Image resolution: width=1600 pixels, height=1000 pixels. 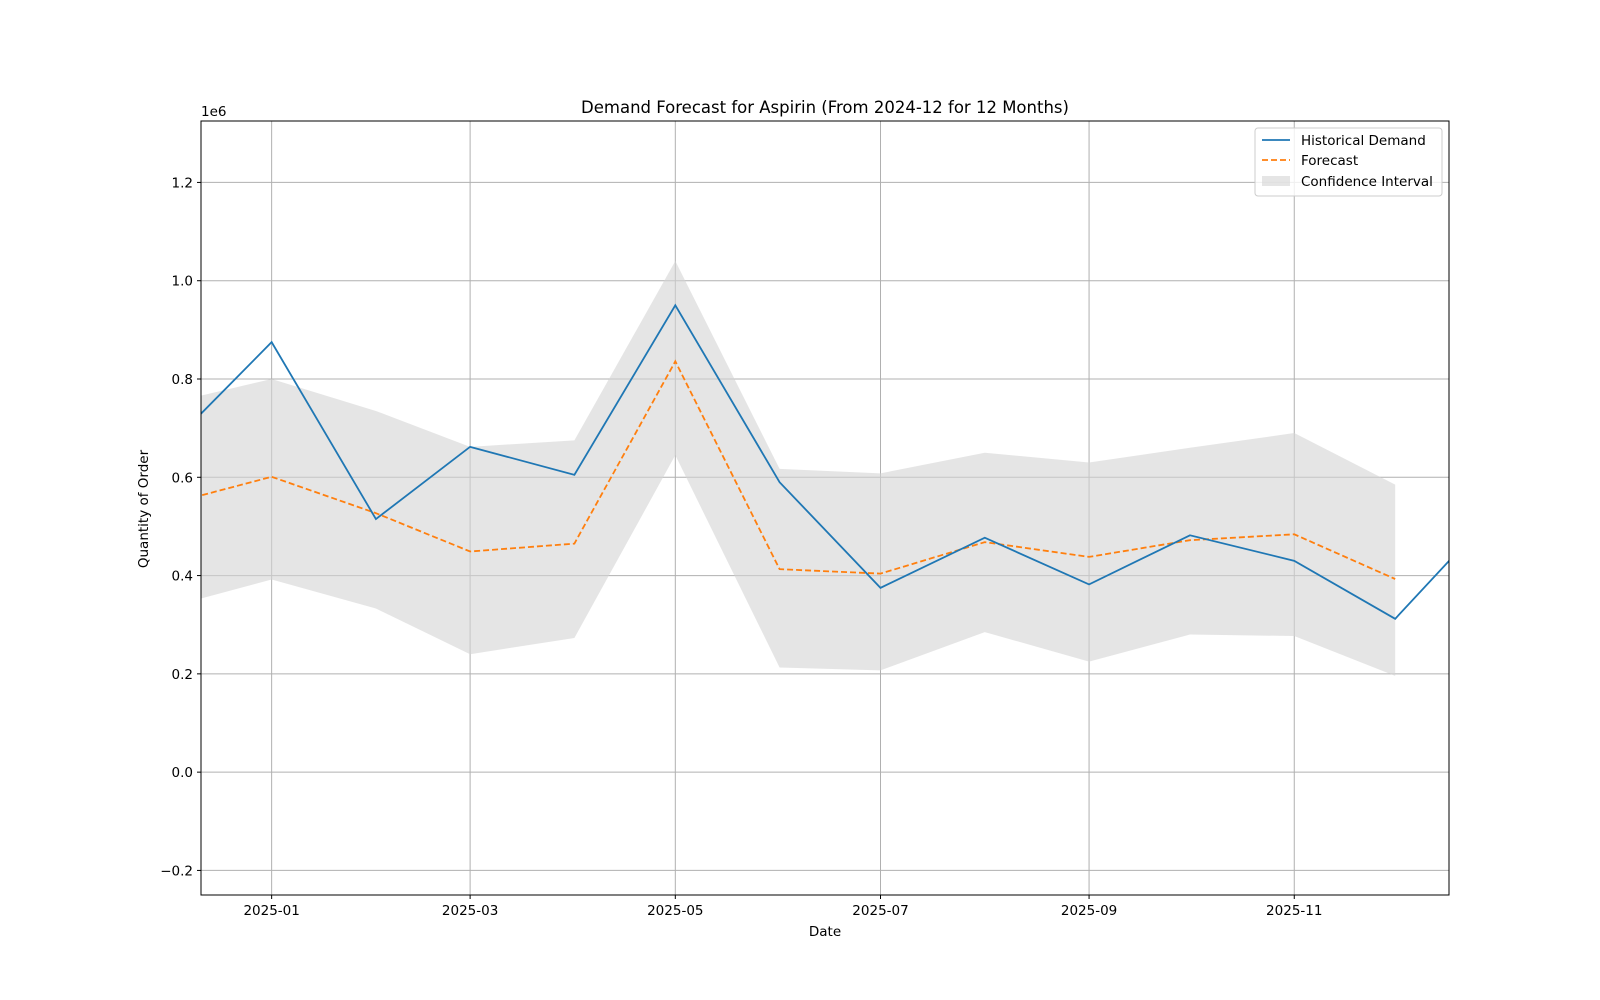 What do you see at coordinates (213, 112) in the screenshot?
I see `y-axis-offset-label: 1e6` at bounding box center [213, 112].